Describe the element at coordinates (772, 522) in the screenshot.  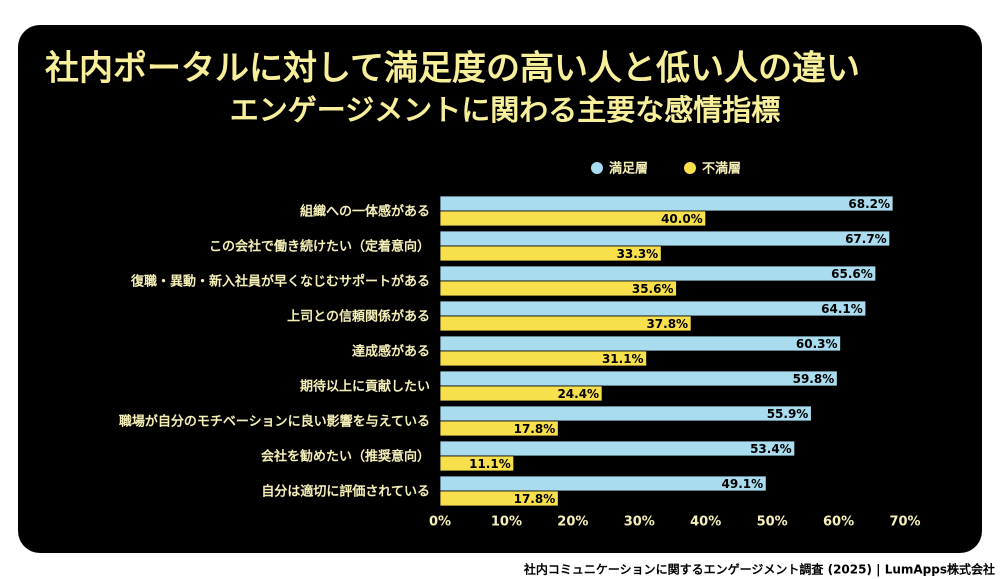
I see `x-tick-label: 50%` at that location.